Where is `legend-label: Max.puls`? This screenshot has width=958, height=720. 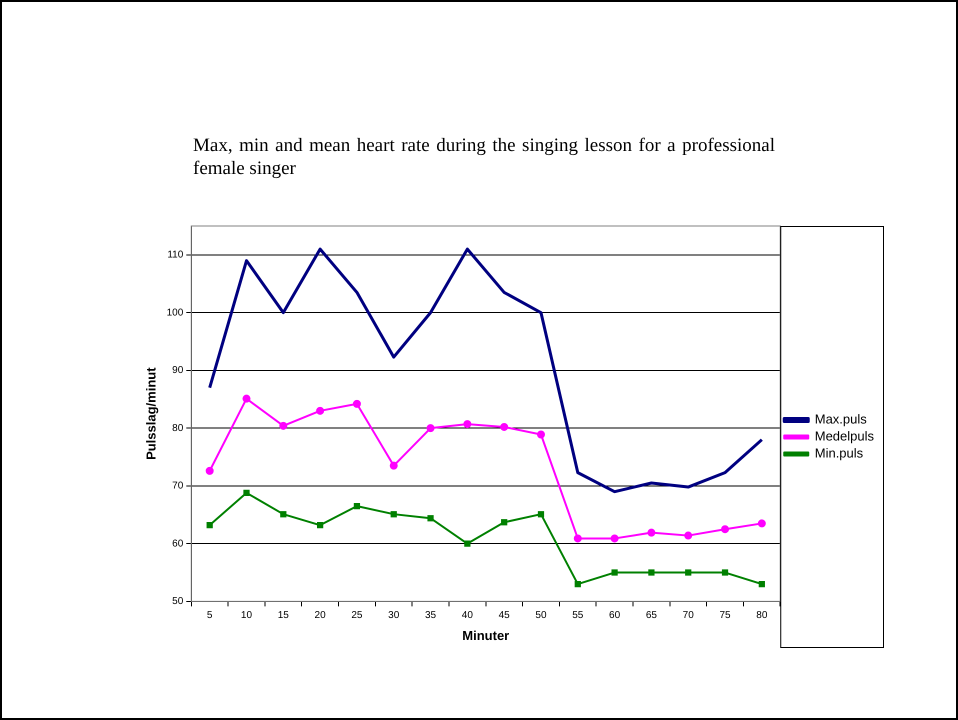
legend-label: Max.puls is located at coordinates (841, 419).